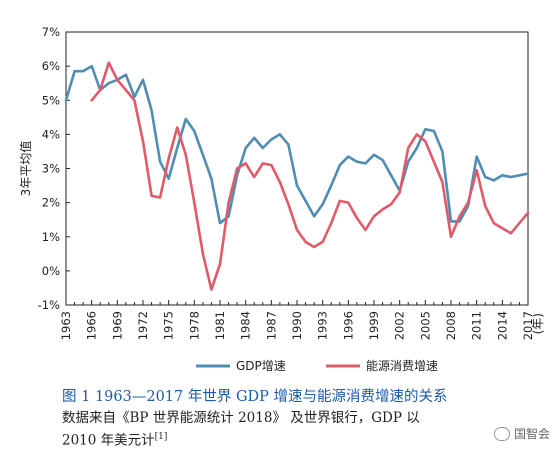 Image resolution: width=560 pixels, height=459 pixels. I want to click on y-axis: -1% 0% 1% 2% 3% 4% 5% 6% 7%, so click(54, 168).